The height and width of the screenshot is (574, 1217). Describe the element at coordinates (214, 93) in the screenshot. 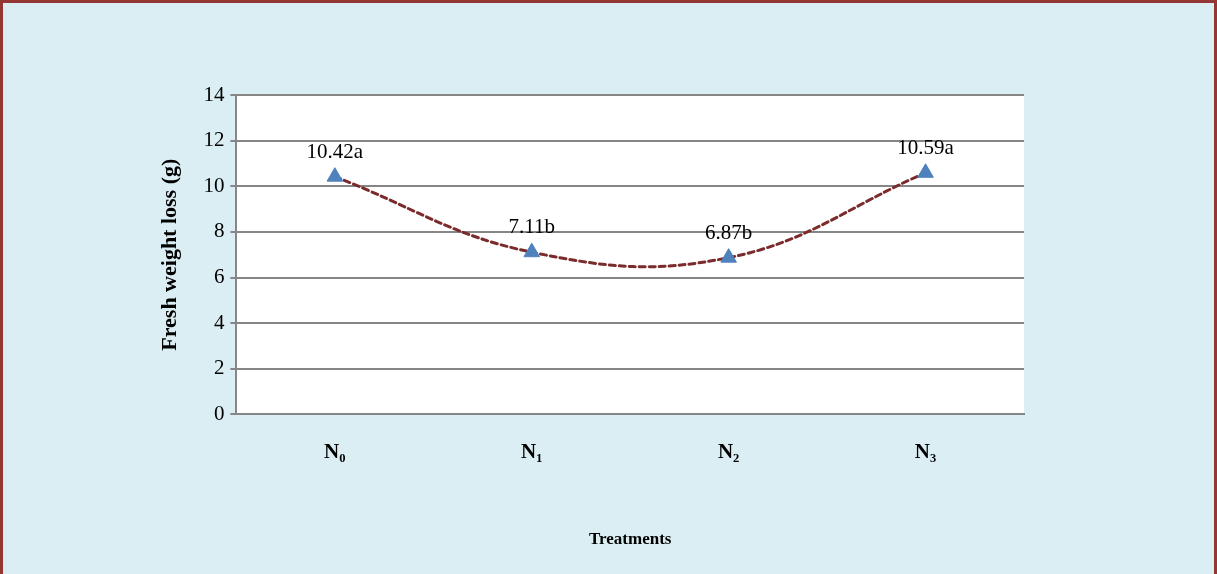

I see `y-tick-label: 14` at that location.